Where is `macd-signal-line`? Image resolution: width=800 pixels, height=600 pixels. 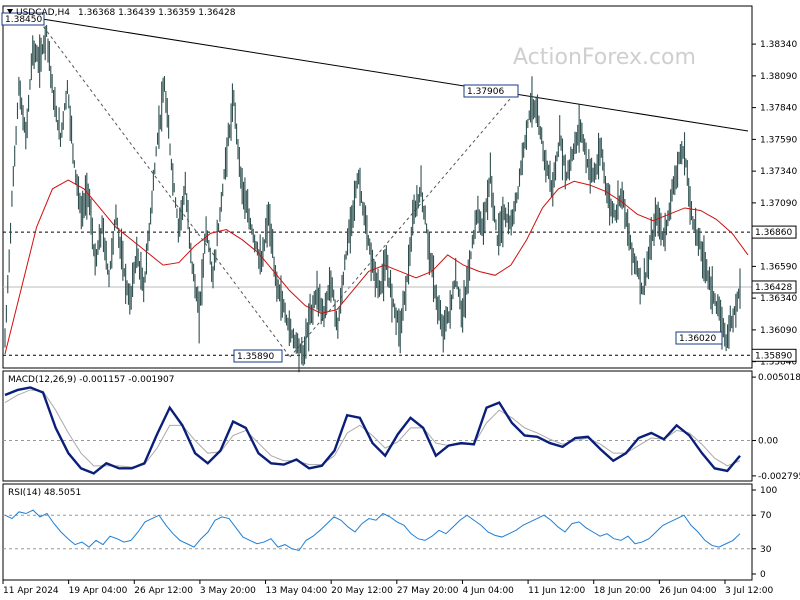 macd-signal-line is located at coordinates (372, 428).